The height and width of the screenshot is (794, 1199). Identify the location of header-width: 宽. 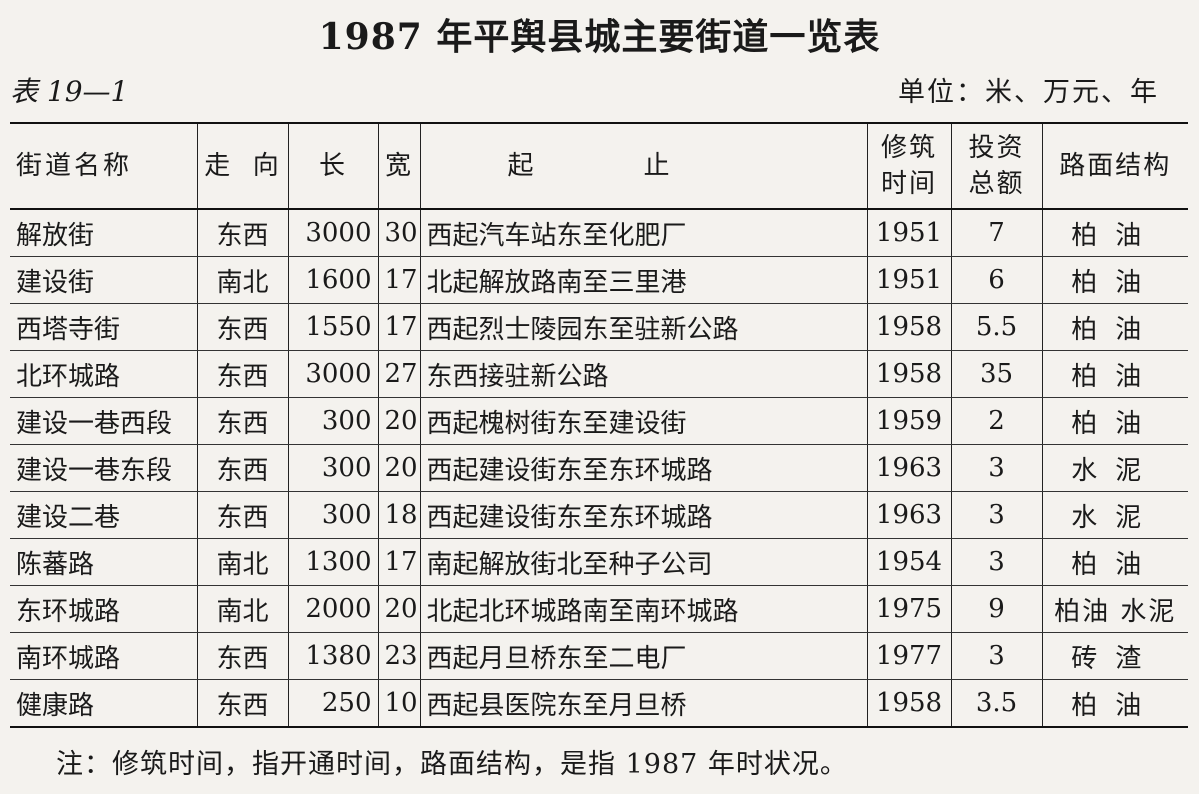
(399, 166).